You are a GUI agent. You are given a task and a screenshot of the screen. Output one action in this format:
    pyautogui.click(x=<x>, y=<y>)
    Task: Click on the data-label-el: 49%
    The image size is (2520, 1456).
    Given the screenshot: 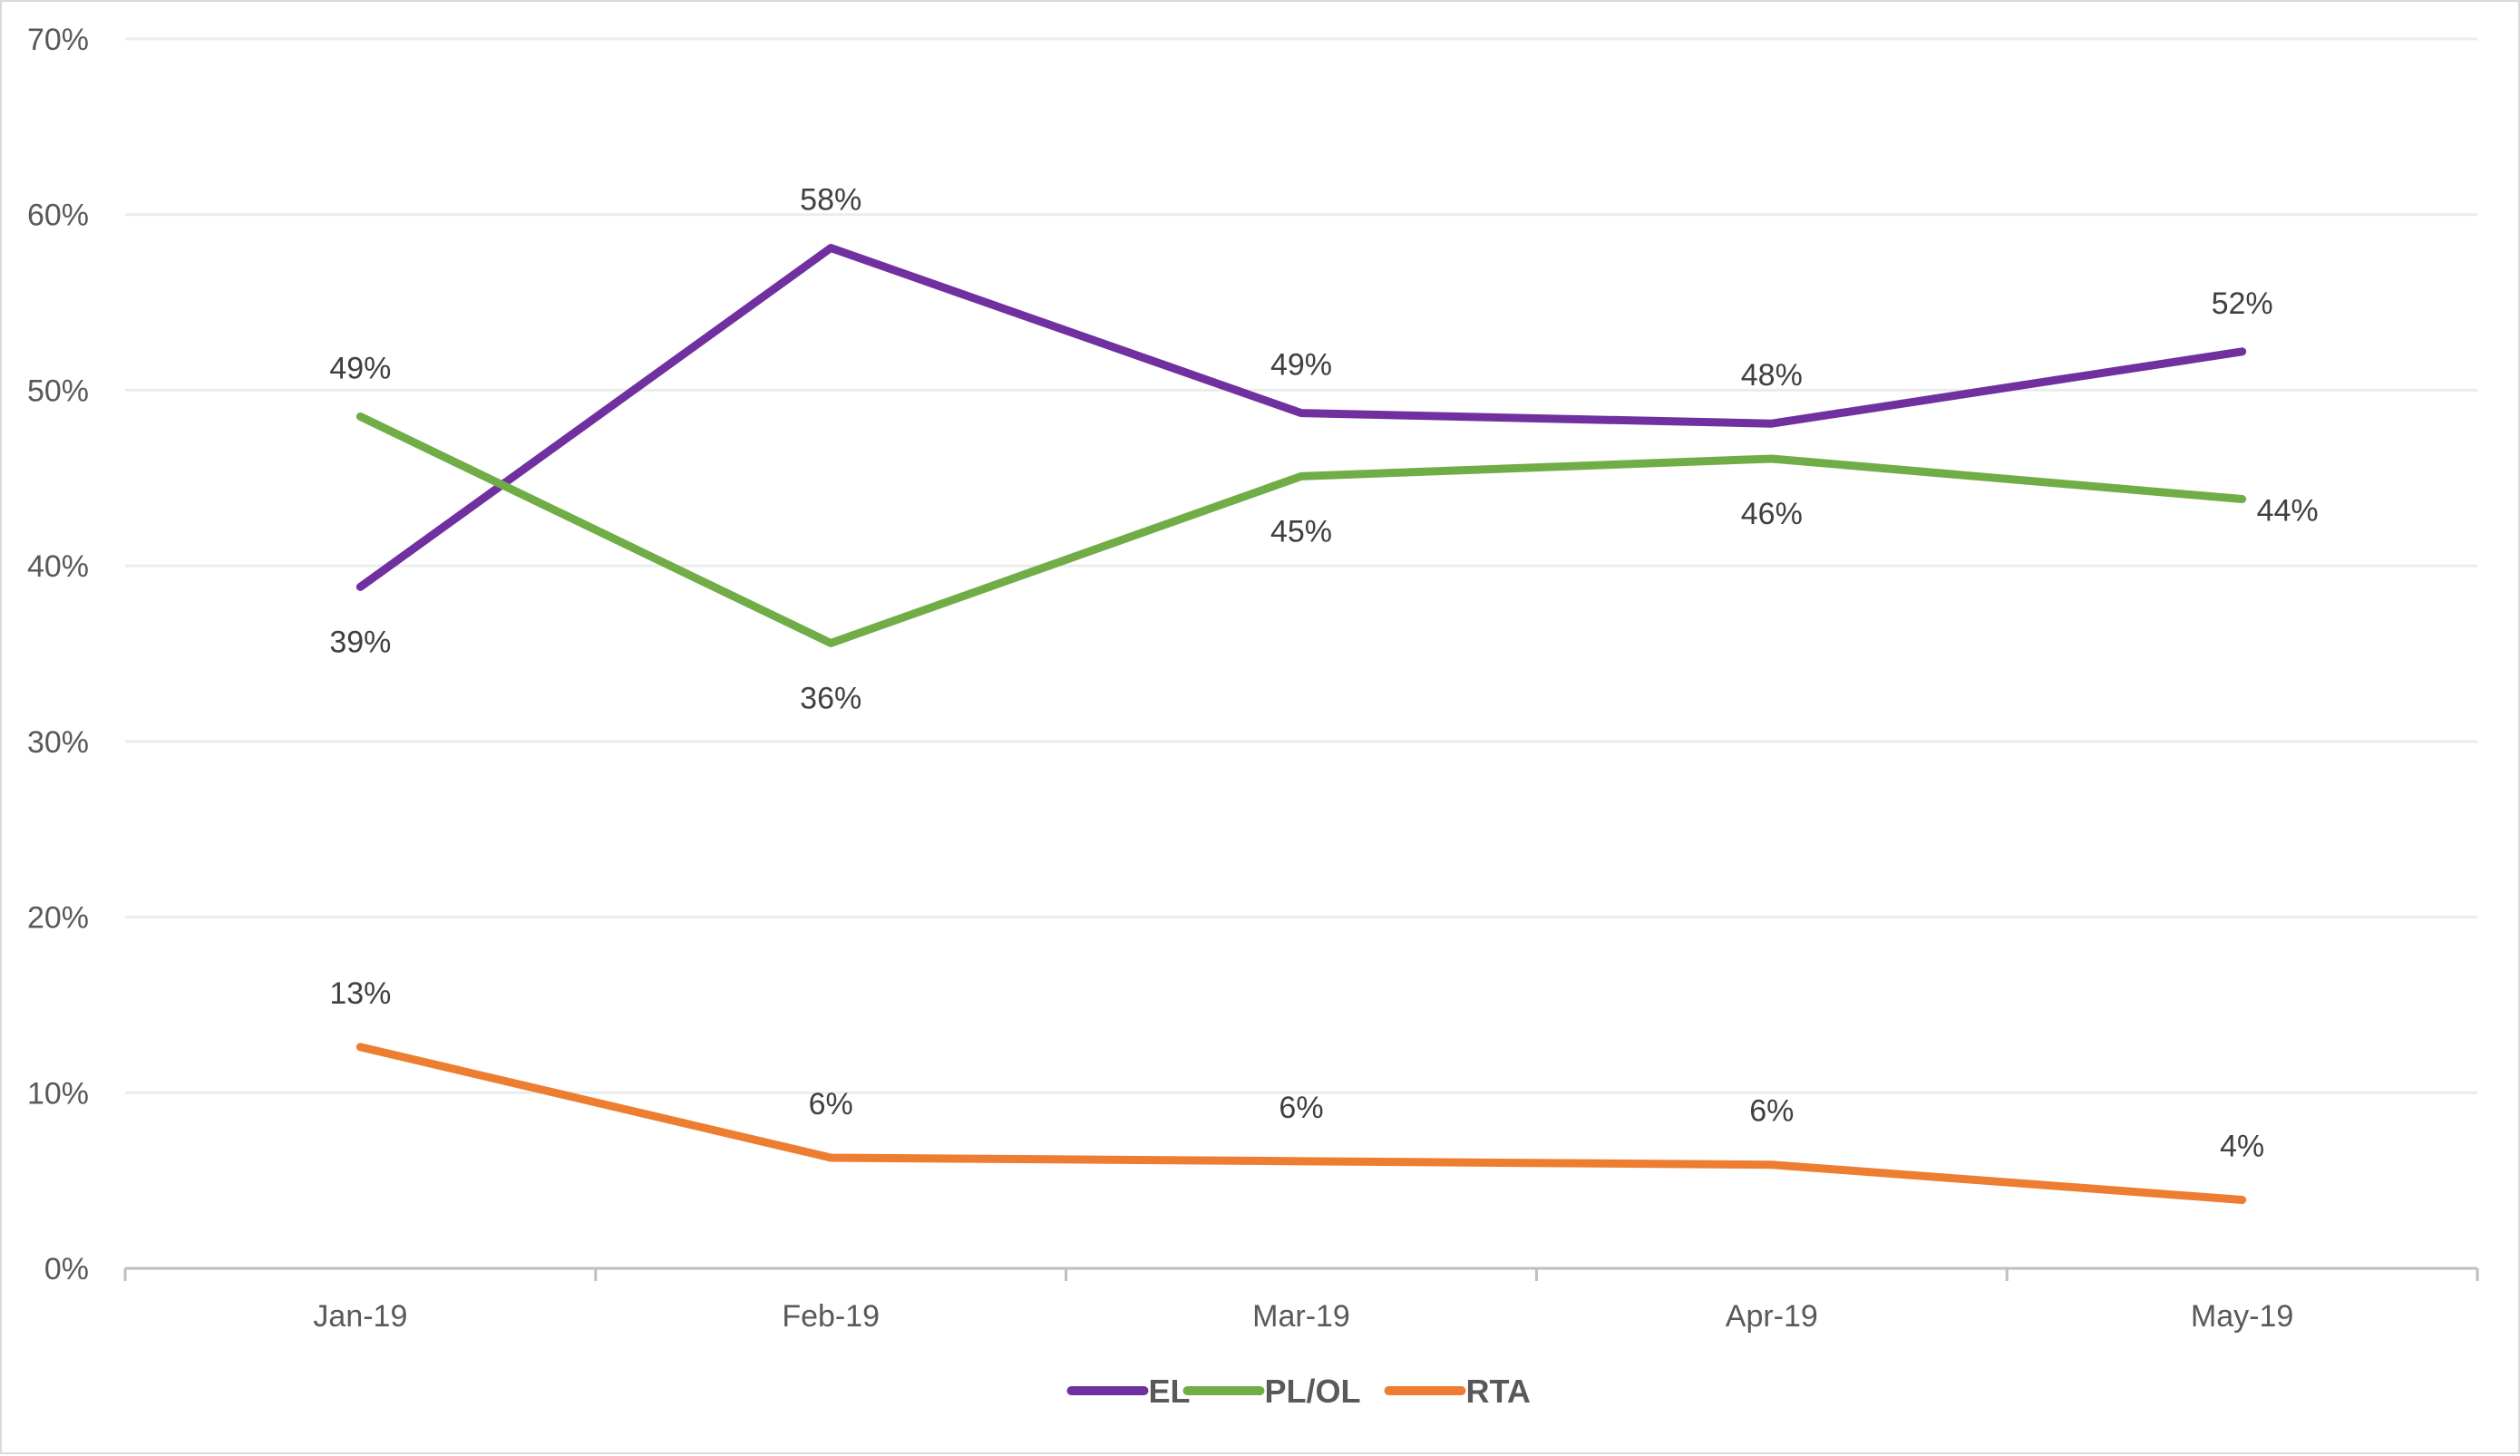 What is the action you would take?
    pyautogui.click(x=1301, y=365)
    